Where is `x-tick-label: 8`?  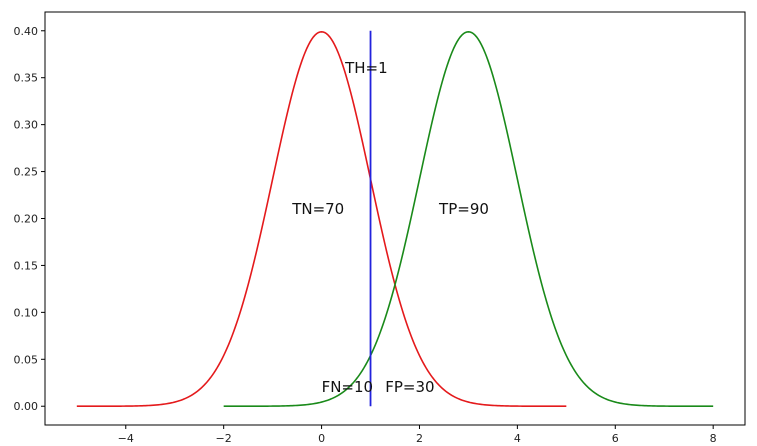 x-tick-label: 8 is located at coordinates (713, 438).